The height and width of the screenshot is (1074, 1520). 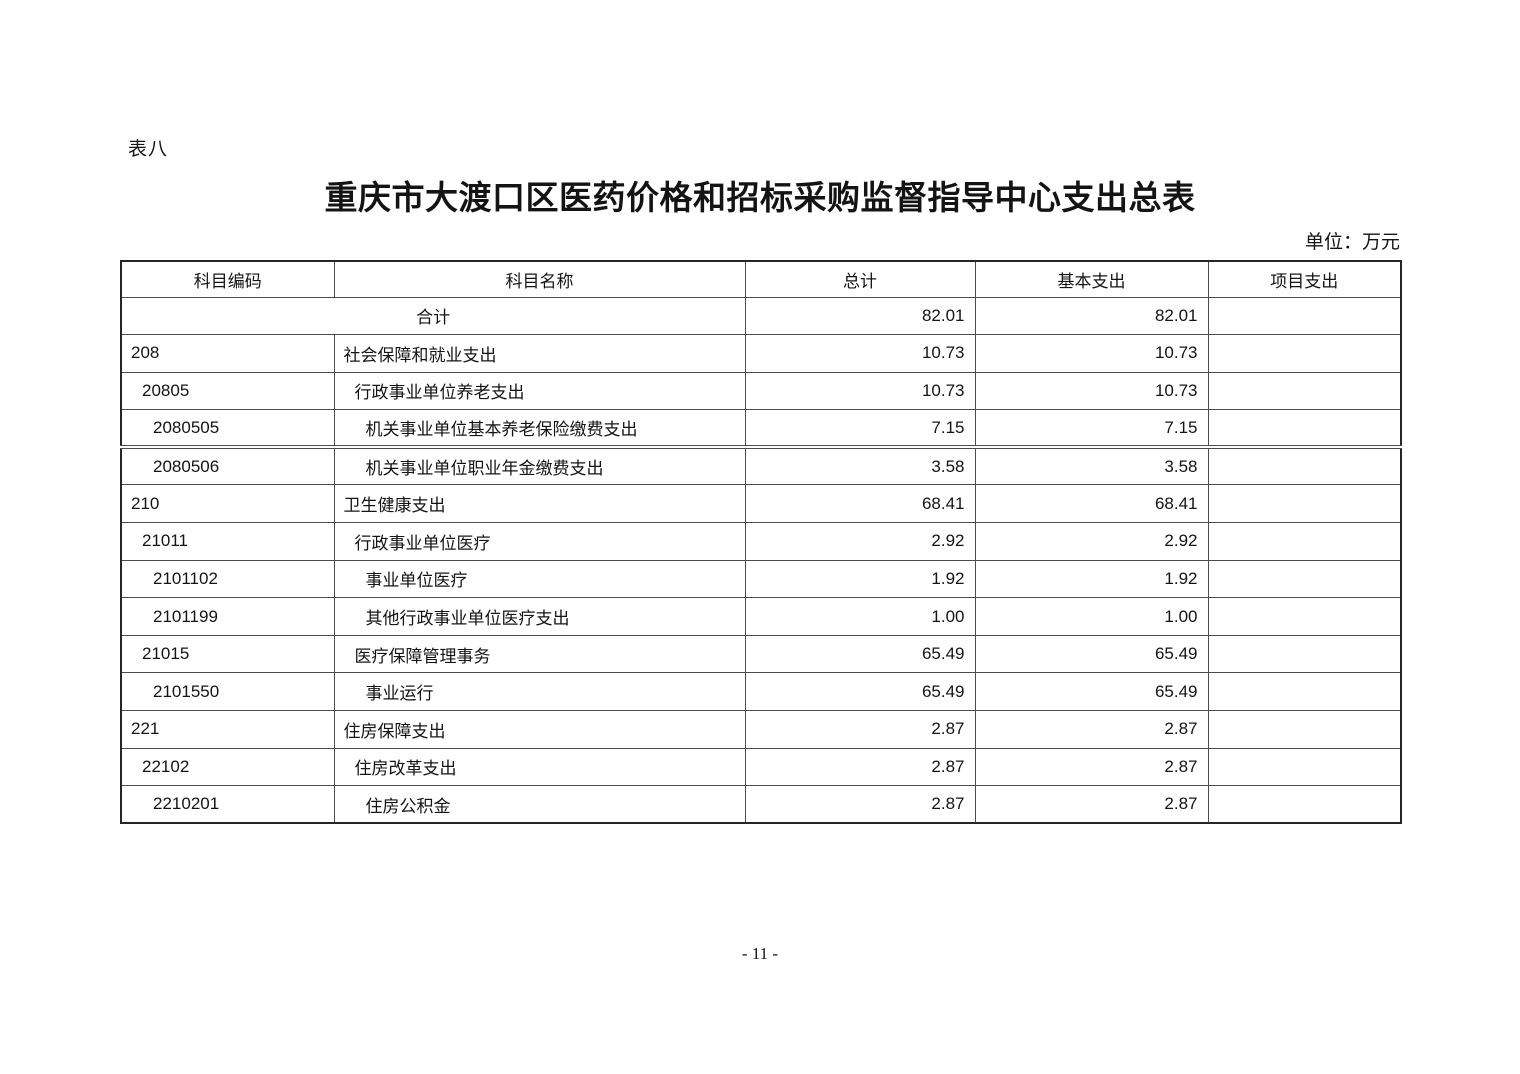 What do you see at coordinates (1091, 504) in the screenshot?
I see `basic-amount-cell: 68.41` at bounding box center [1091, 504].